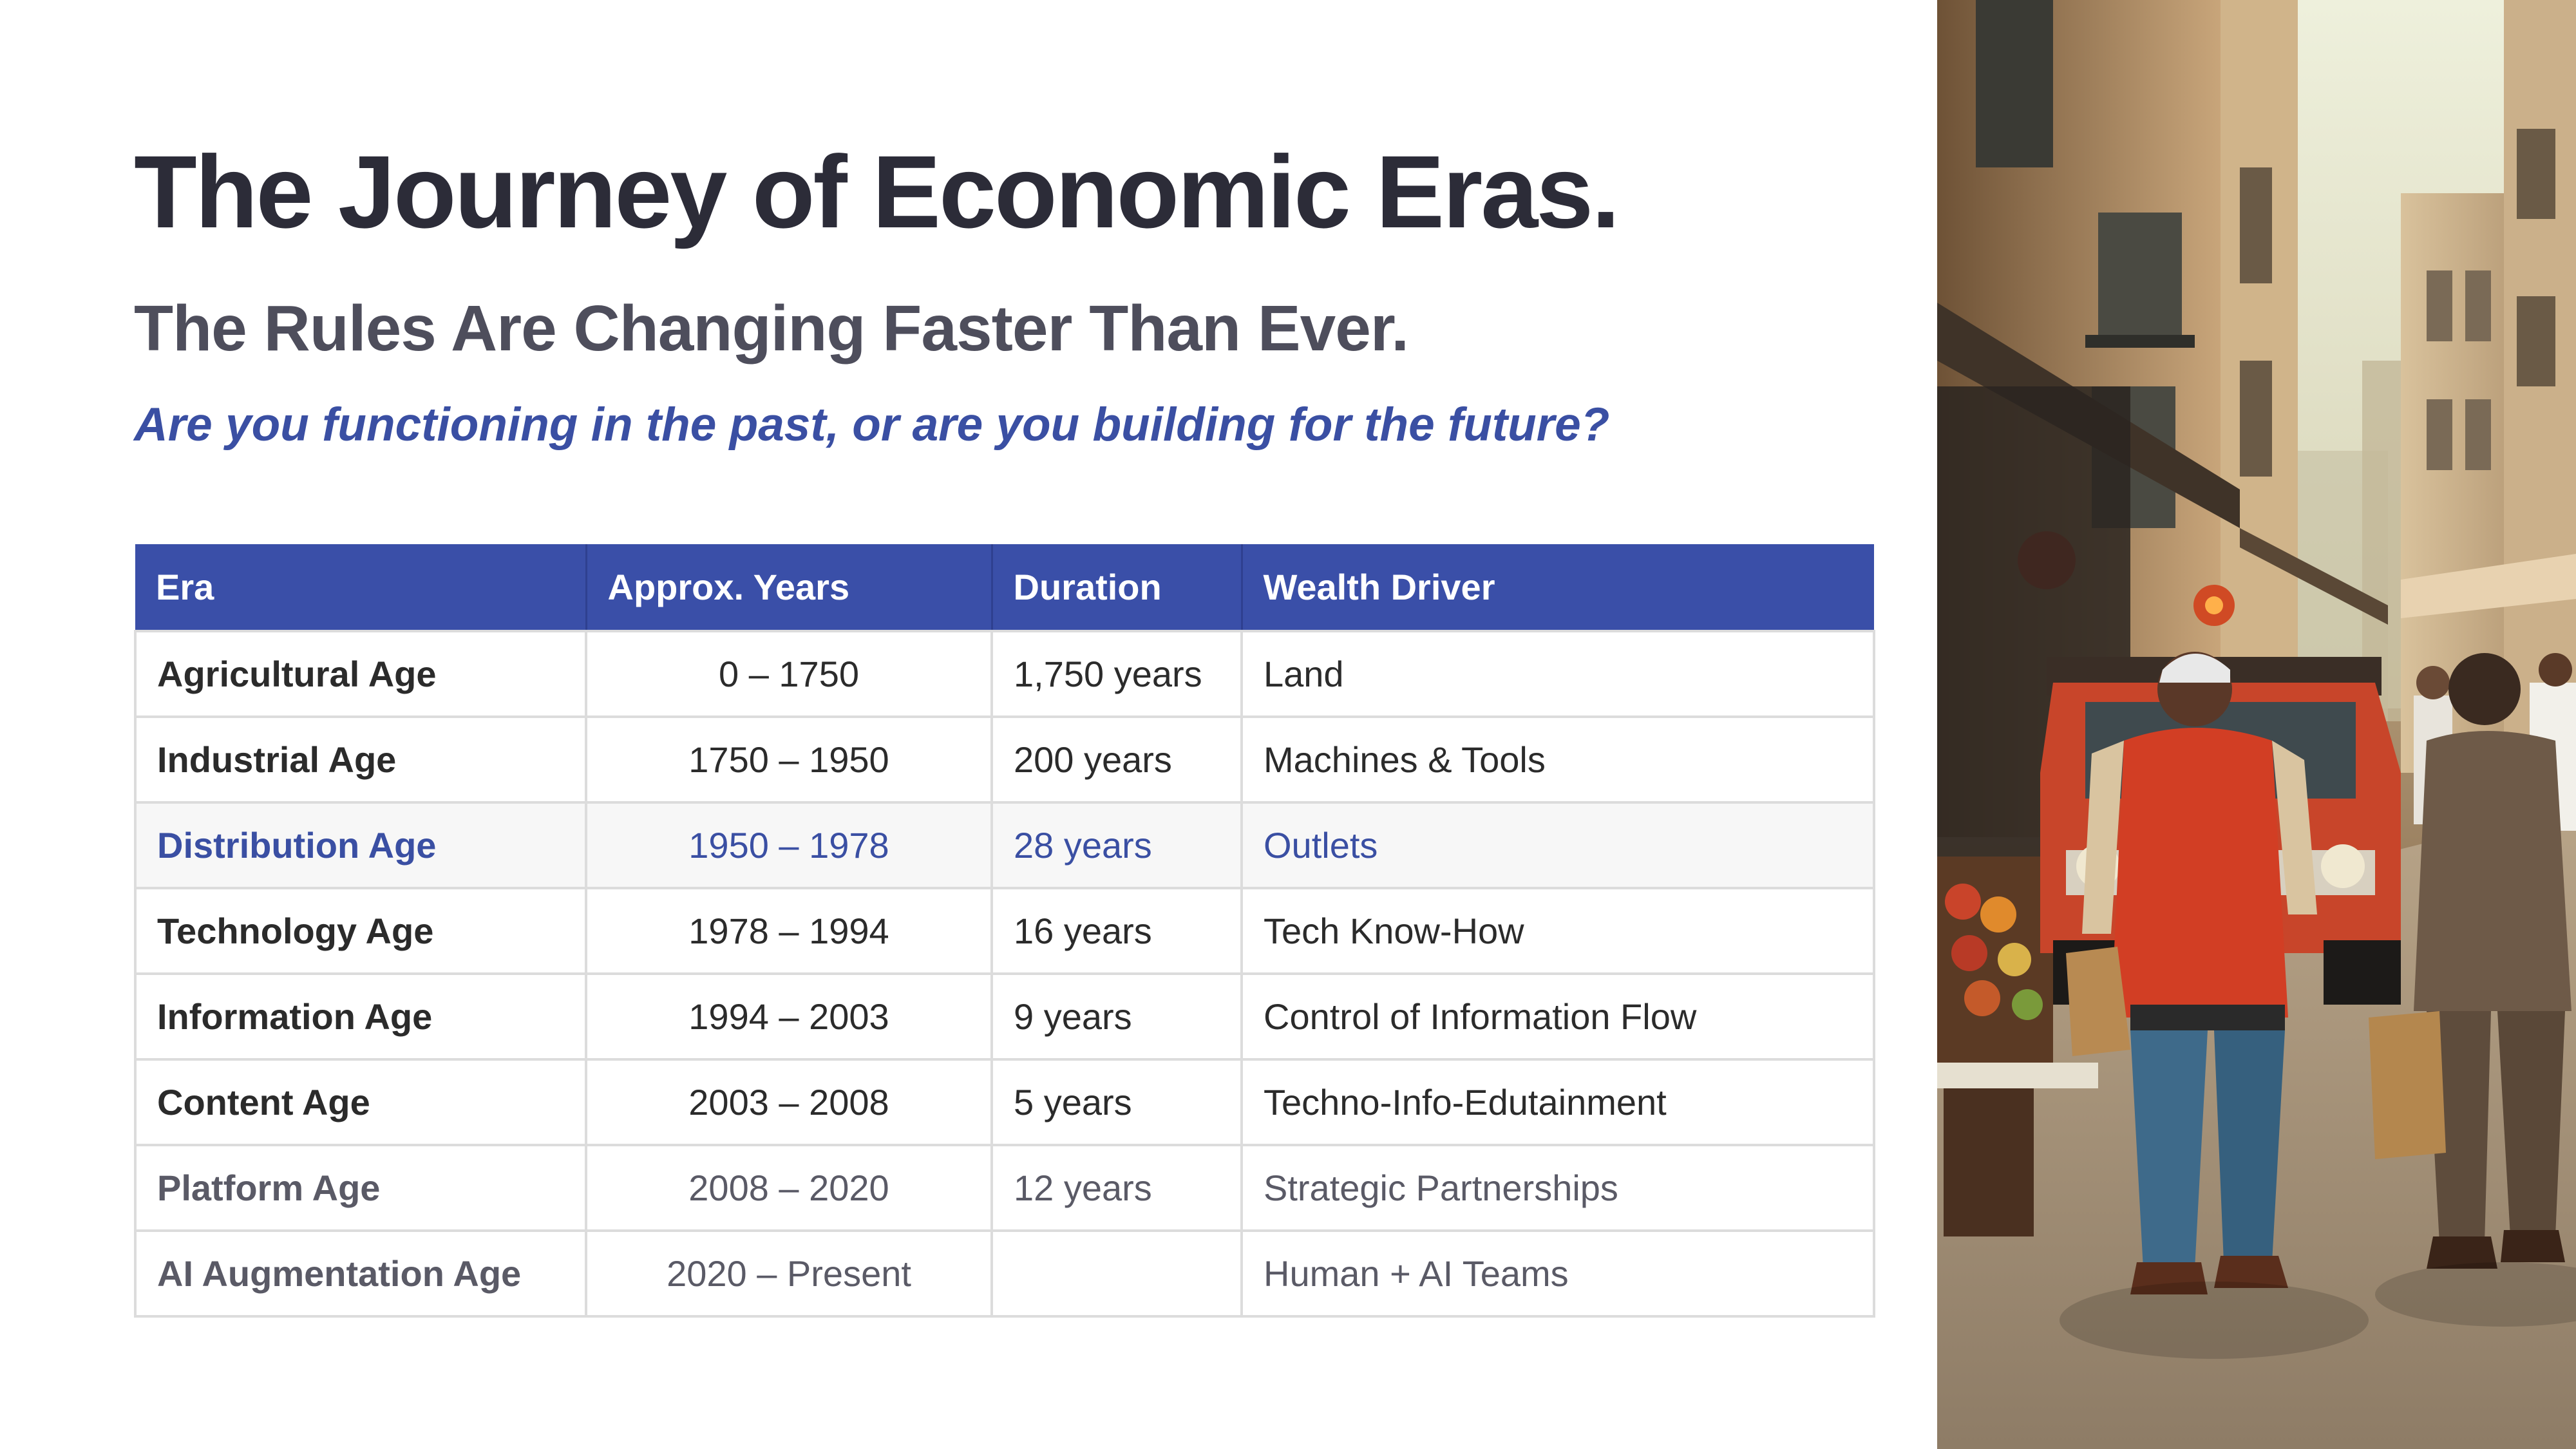  Describe the element at coordinates (1116, 759) in the screenshot. I see `duration-cell: 200 years` at that location.